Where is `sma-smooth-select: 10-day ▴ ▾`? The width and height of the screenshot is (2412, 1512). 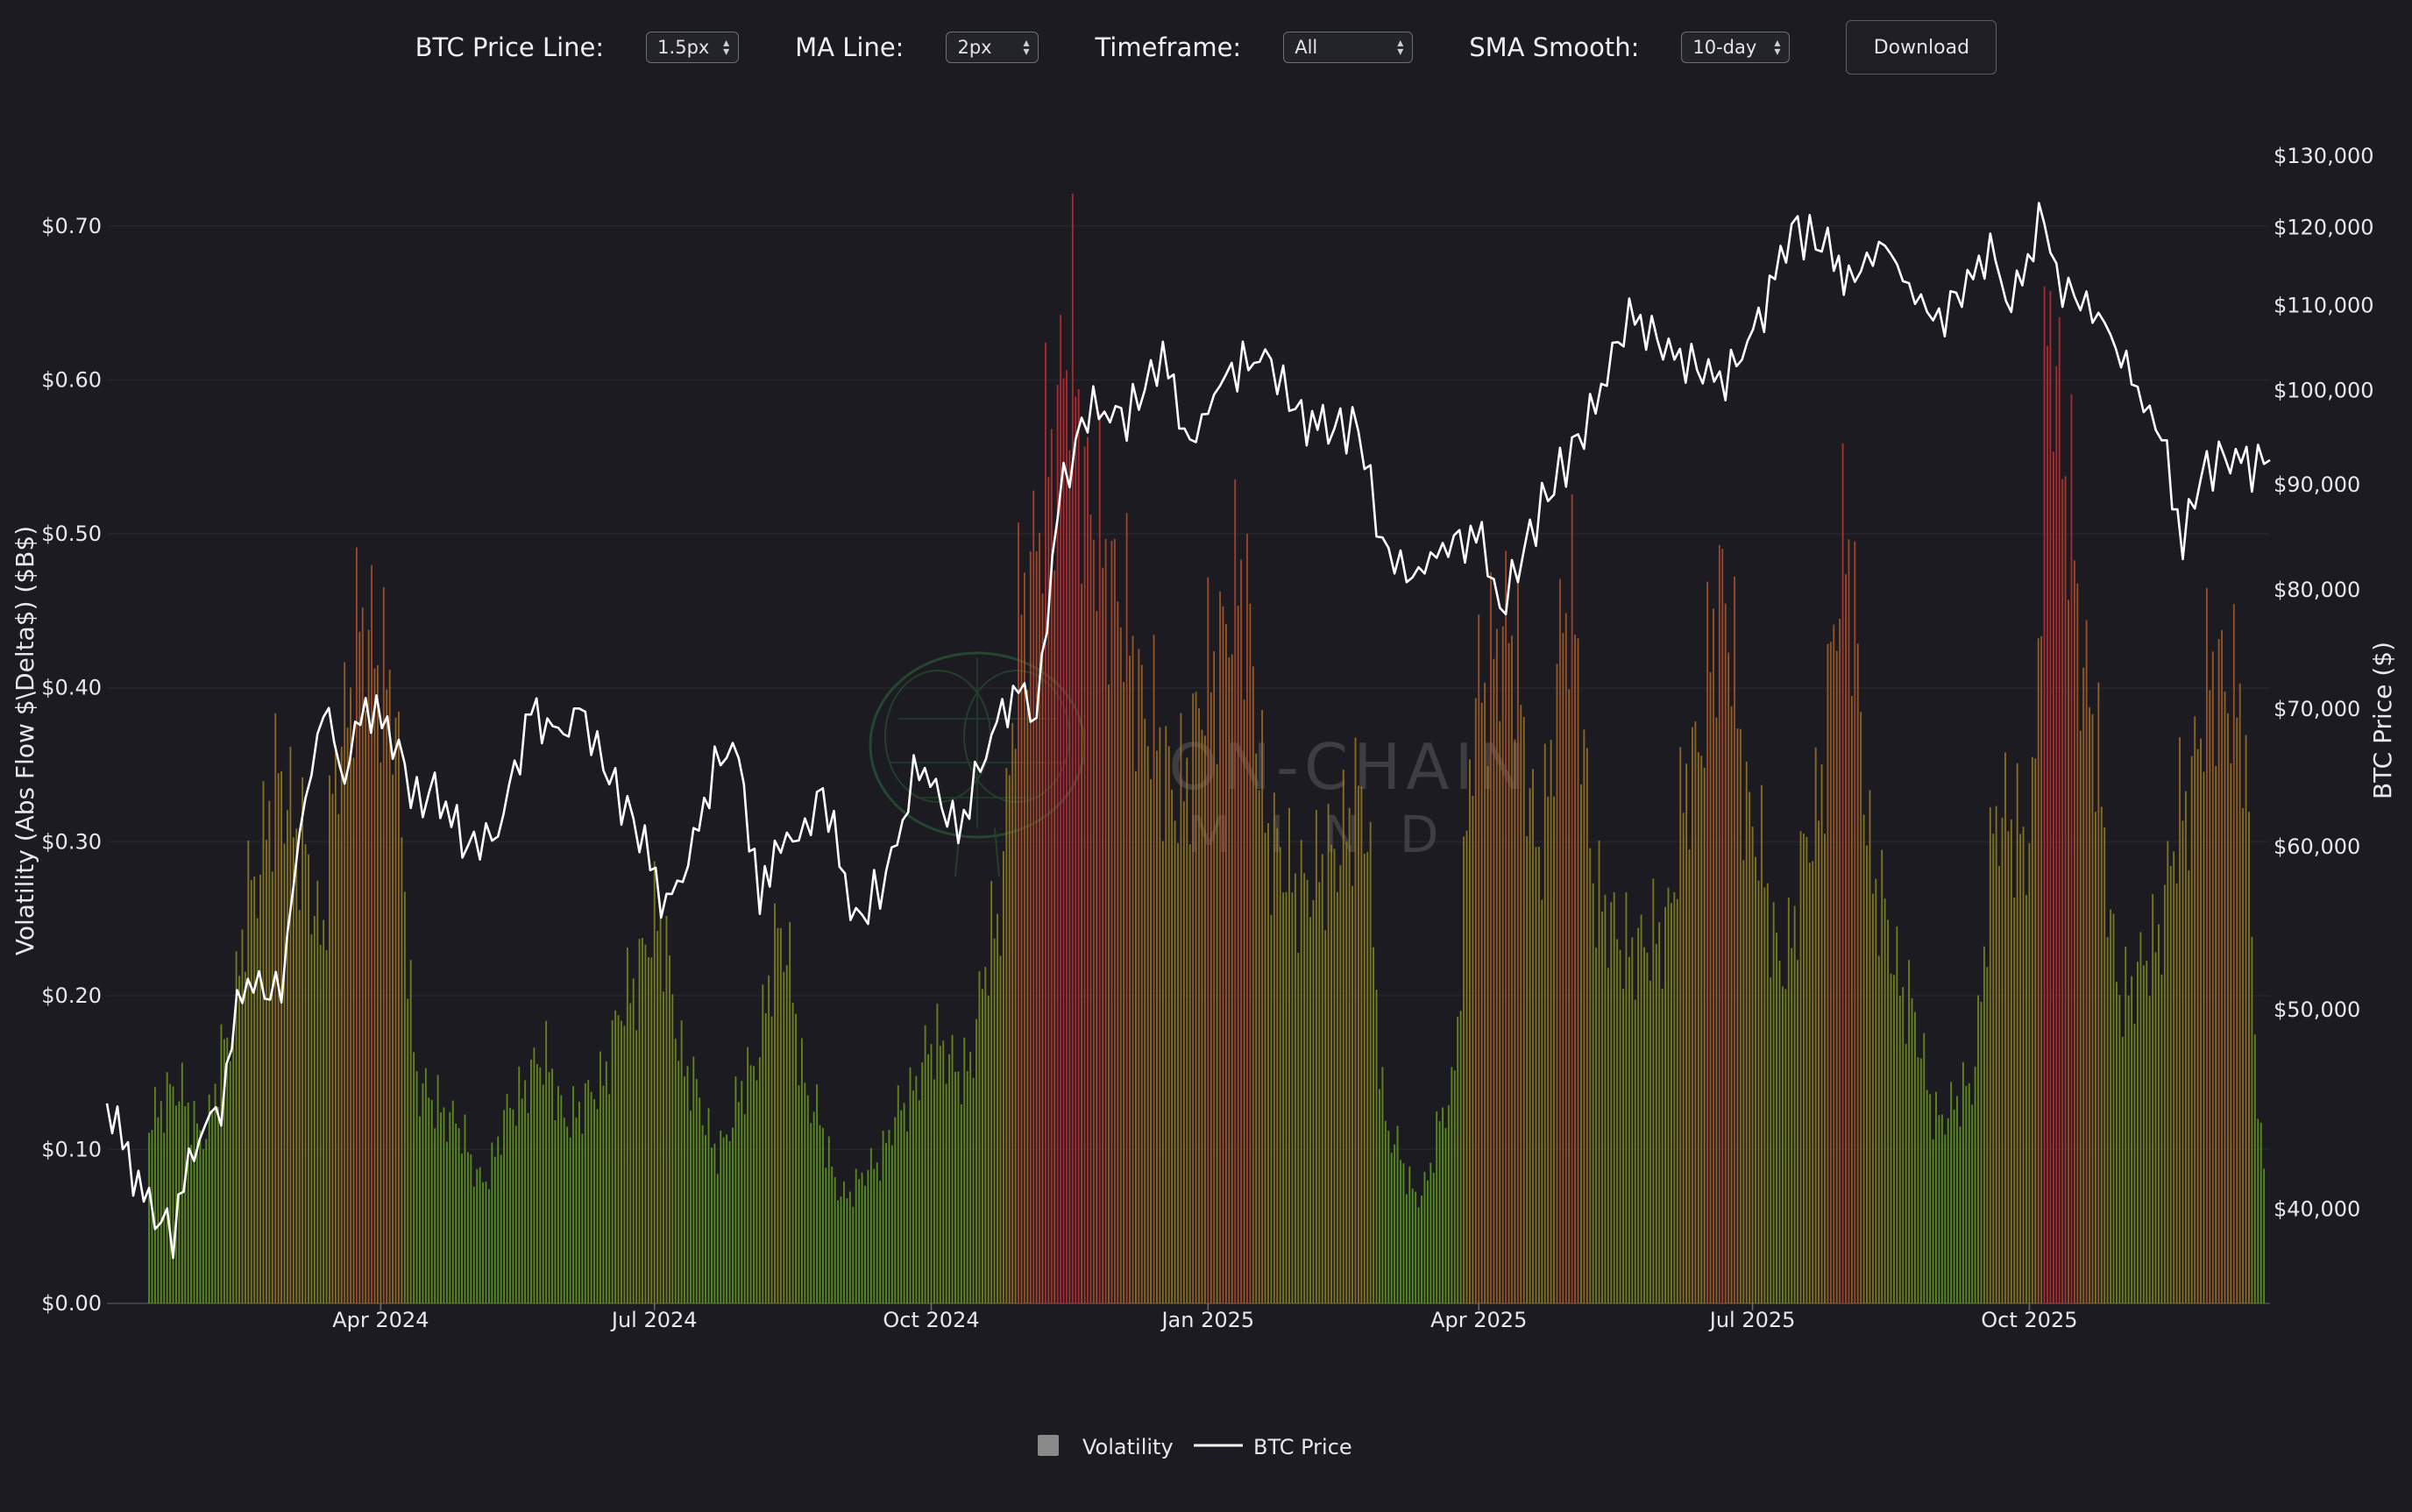
sma-smooth-select: 10-day ▴ ▾ is located at coordinates (1736, 47).